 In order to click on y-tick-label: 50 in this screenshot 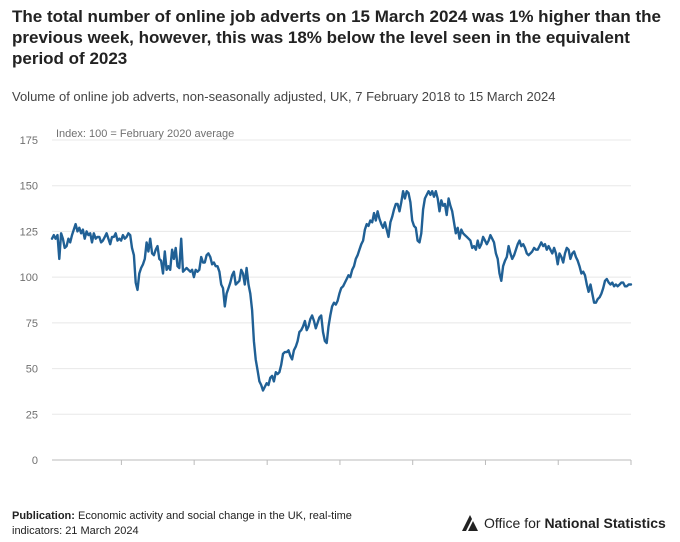, I will do `click(32, 370)`.